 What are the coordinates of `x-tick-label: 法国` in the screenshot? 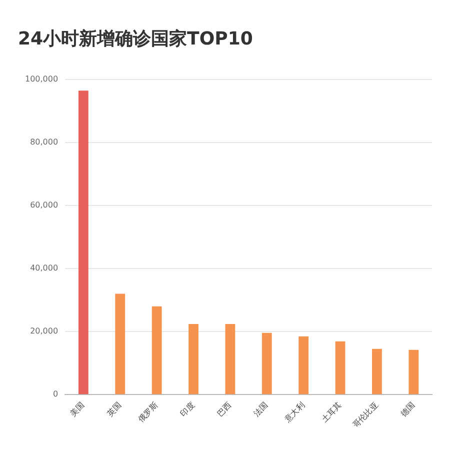 It's located at (261, 409).